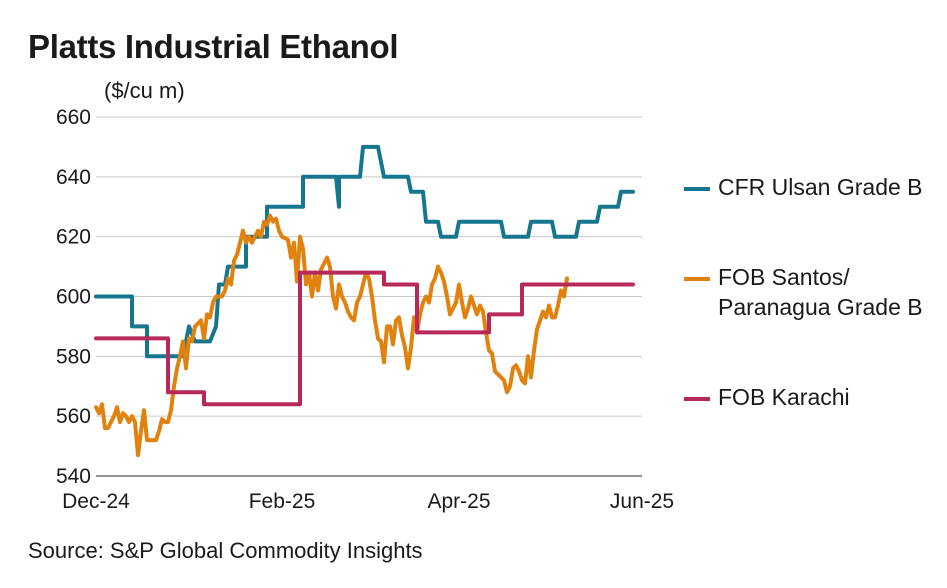  What do you see at coordinates (144, 90) in the screenshot?
I see `y-axis-unit-label: ($/cu m)` at bounding box center [144, 90].